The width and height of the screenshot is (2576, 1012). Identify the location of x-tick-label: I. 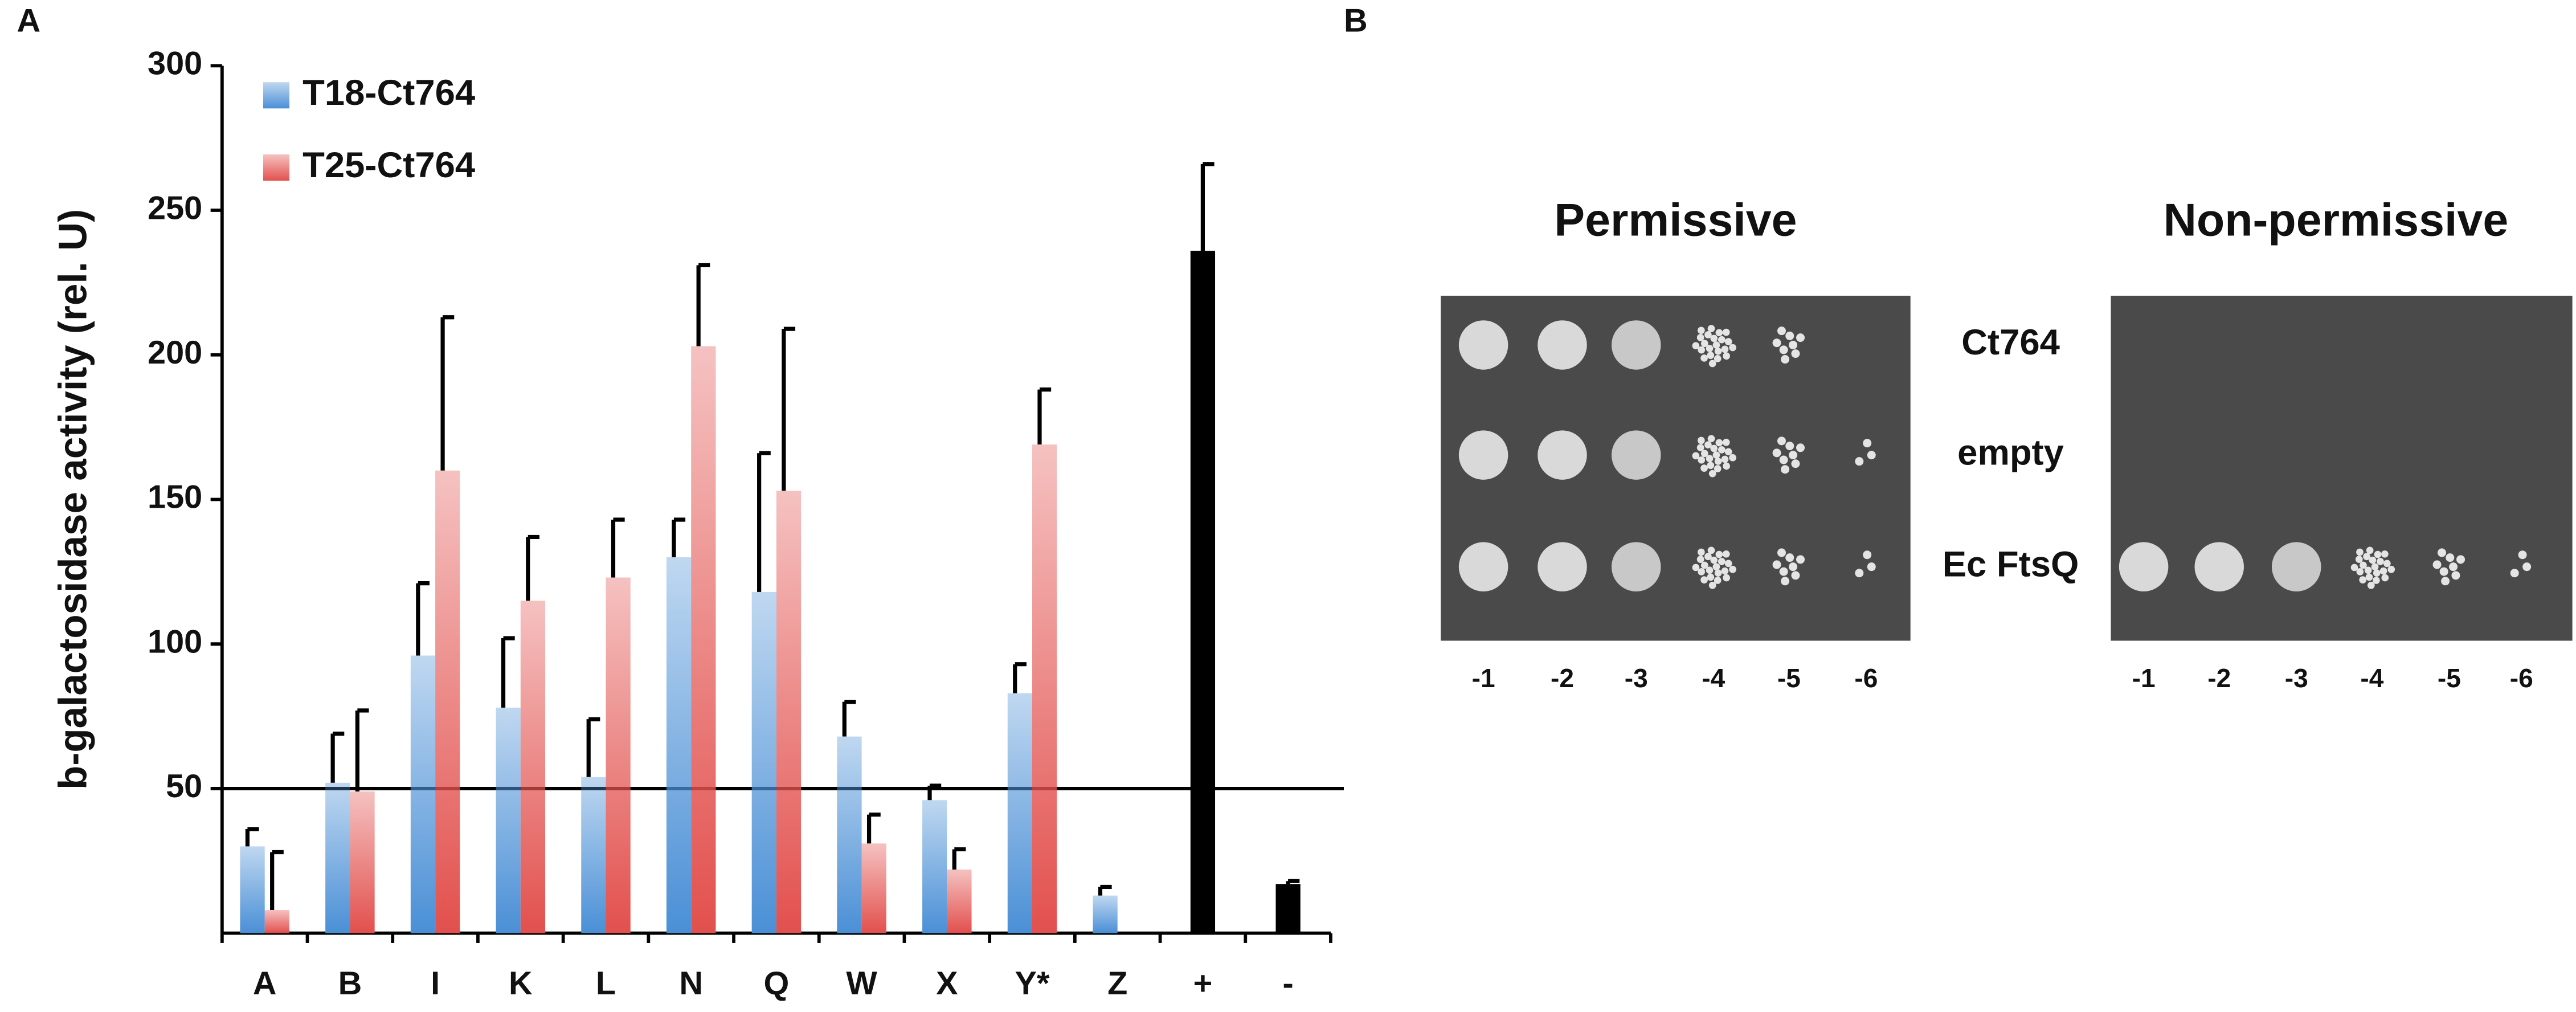
(435, 983).